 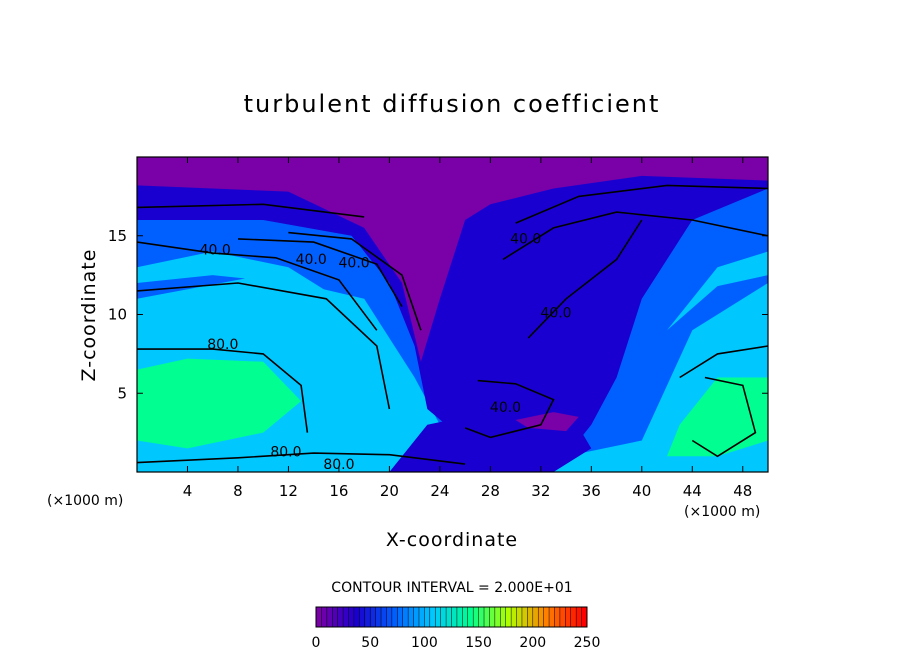 What do you see at coordinates (288, 491) in the screenshot?
I see `x-tick-label: 12` at bounding box center [288, 491].